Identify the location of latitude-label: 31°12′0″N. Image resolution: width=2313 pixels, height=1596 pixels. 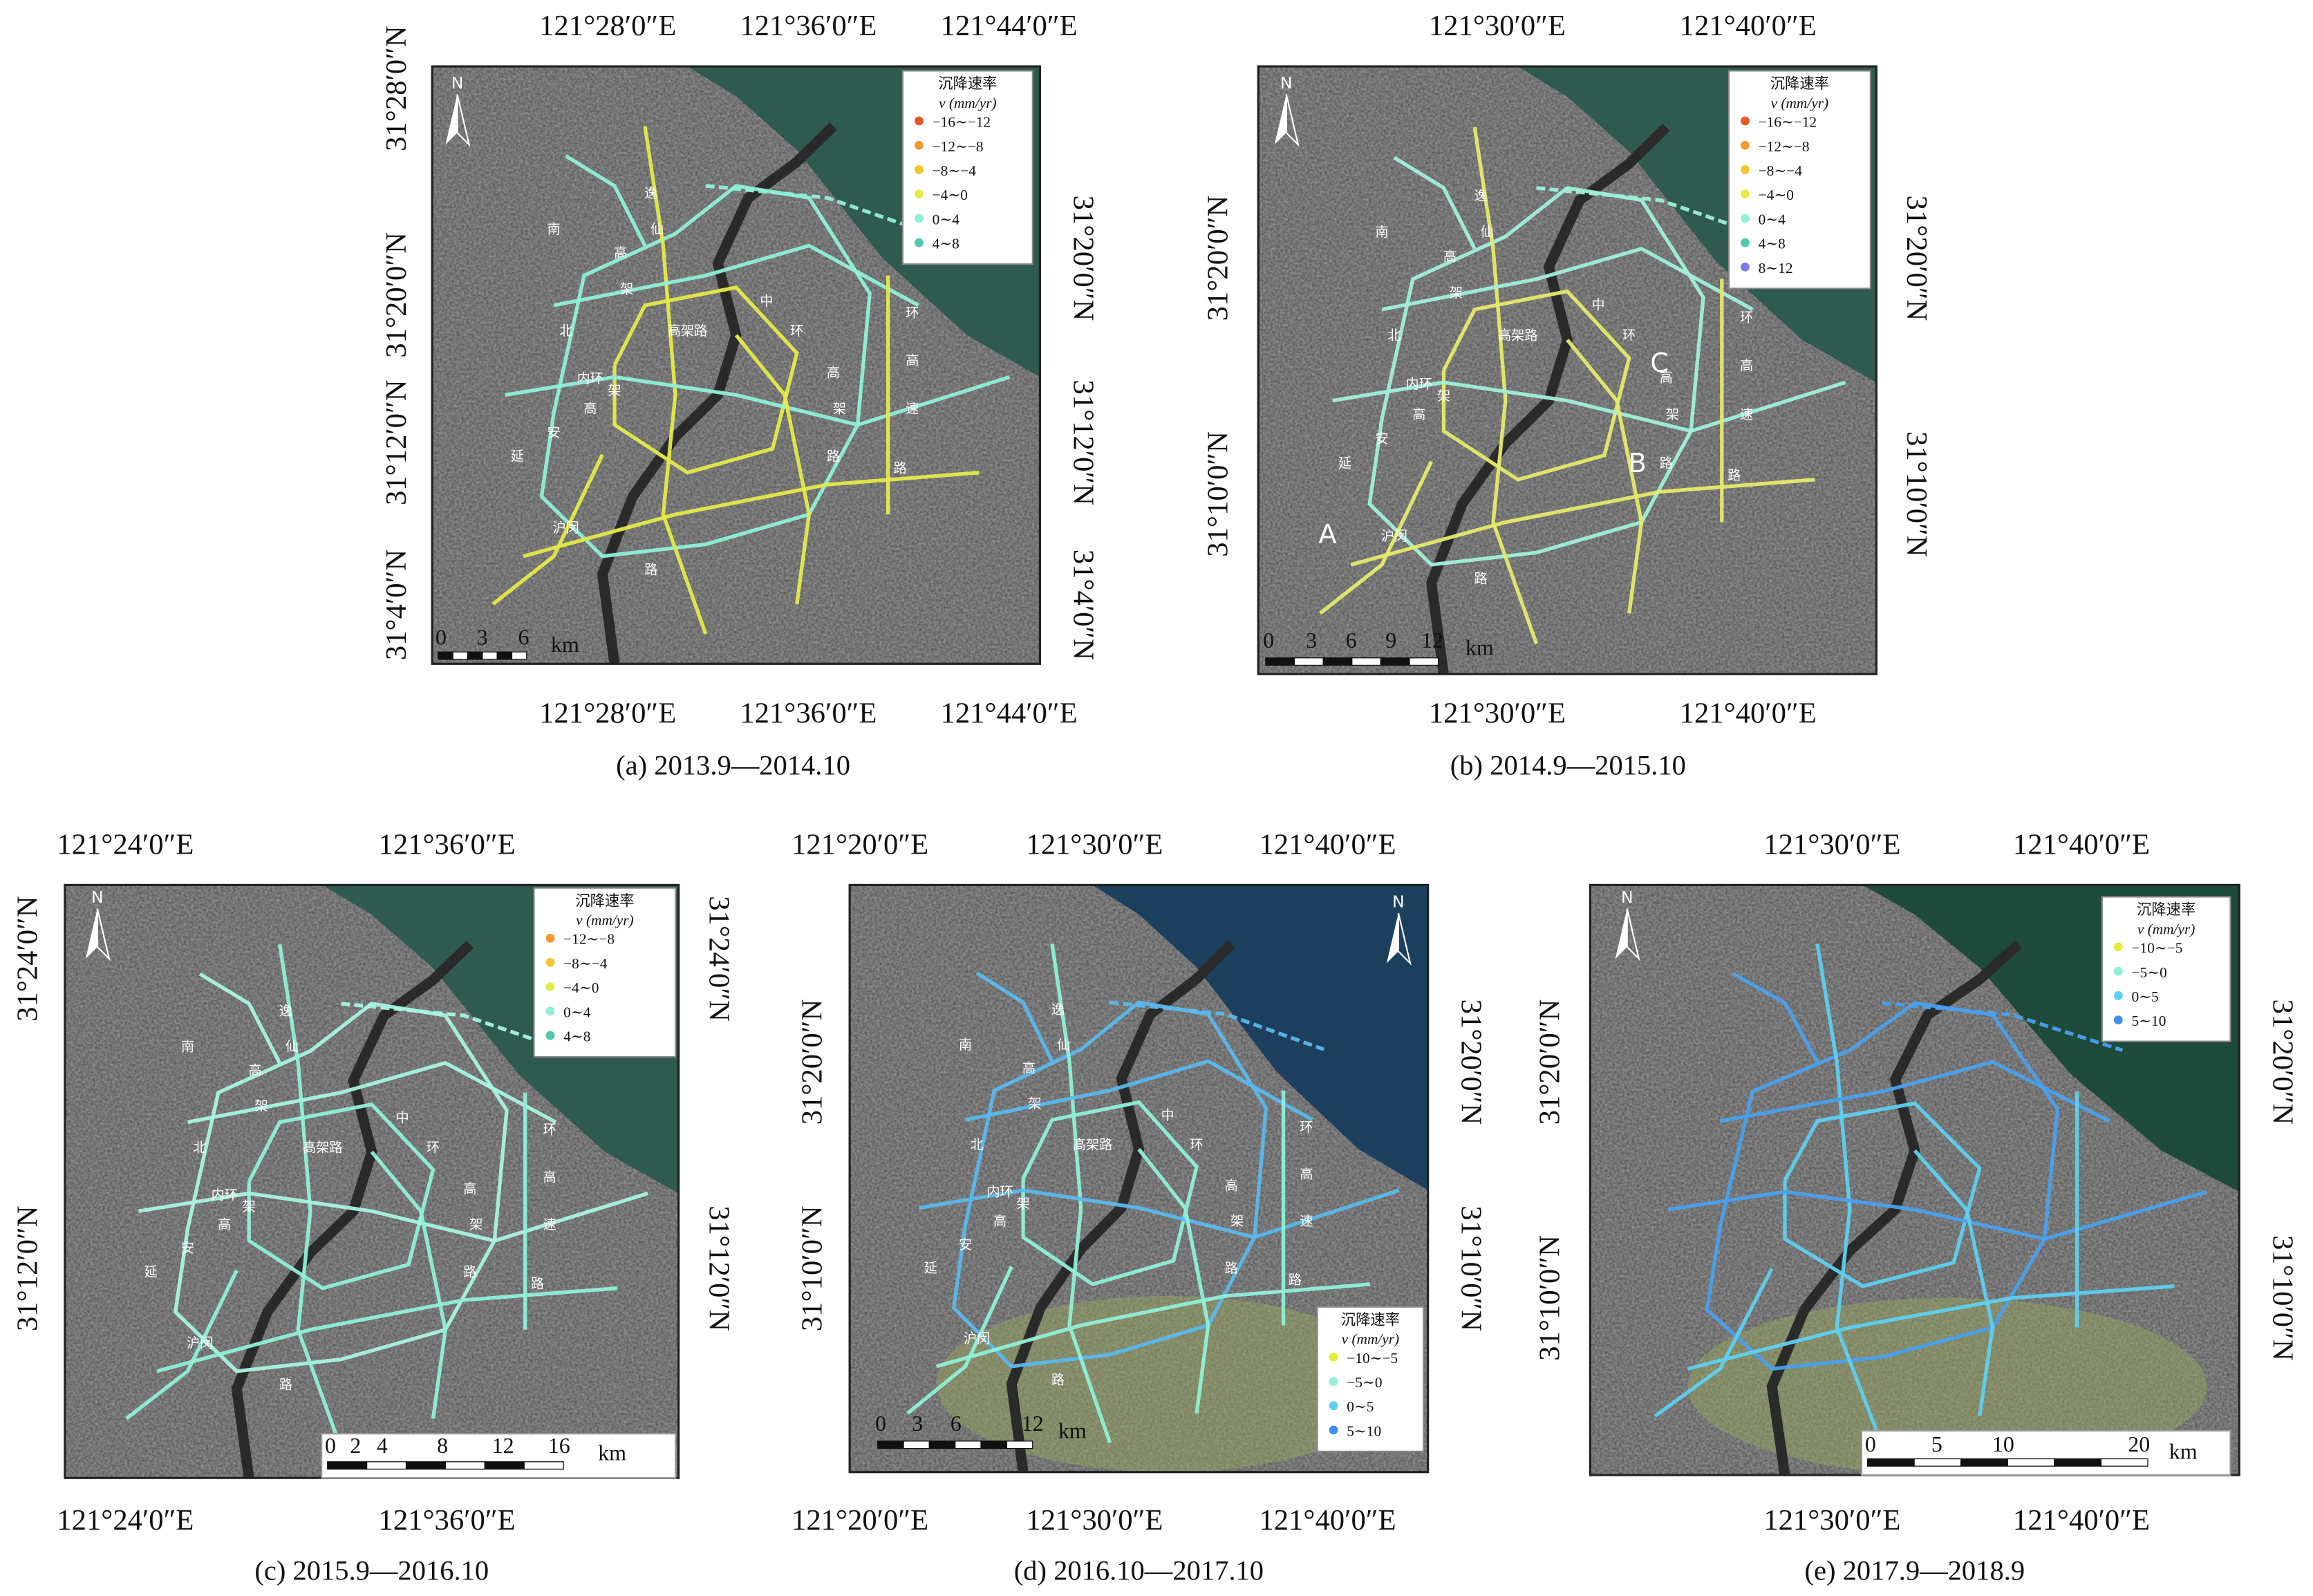
(1083, 442).